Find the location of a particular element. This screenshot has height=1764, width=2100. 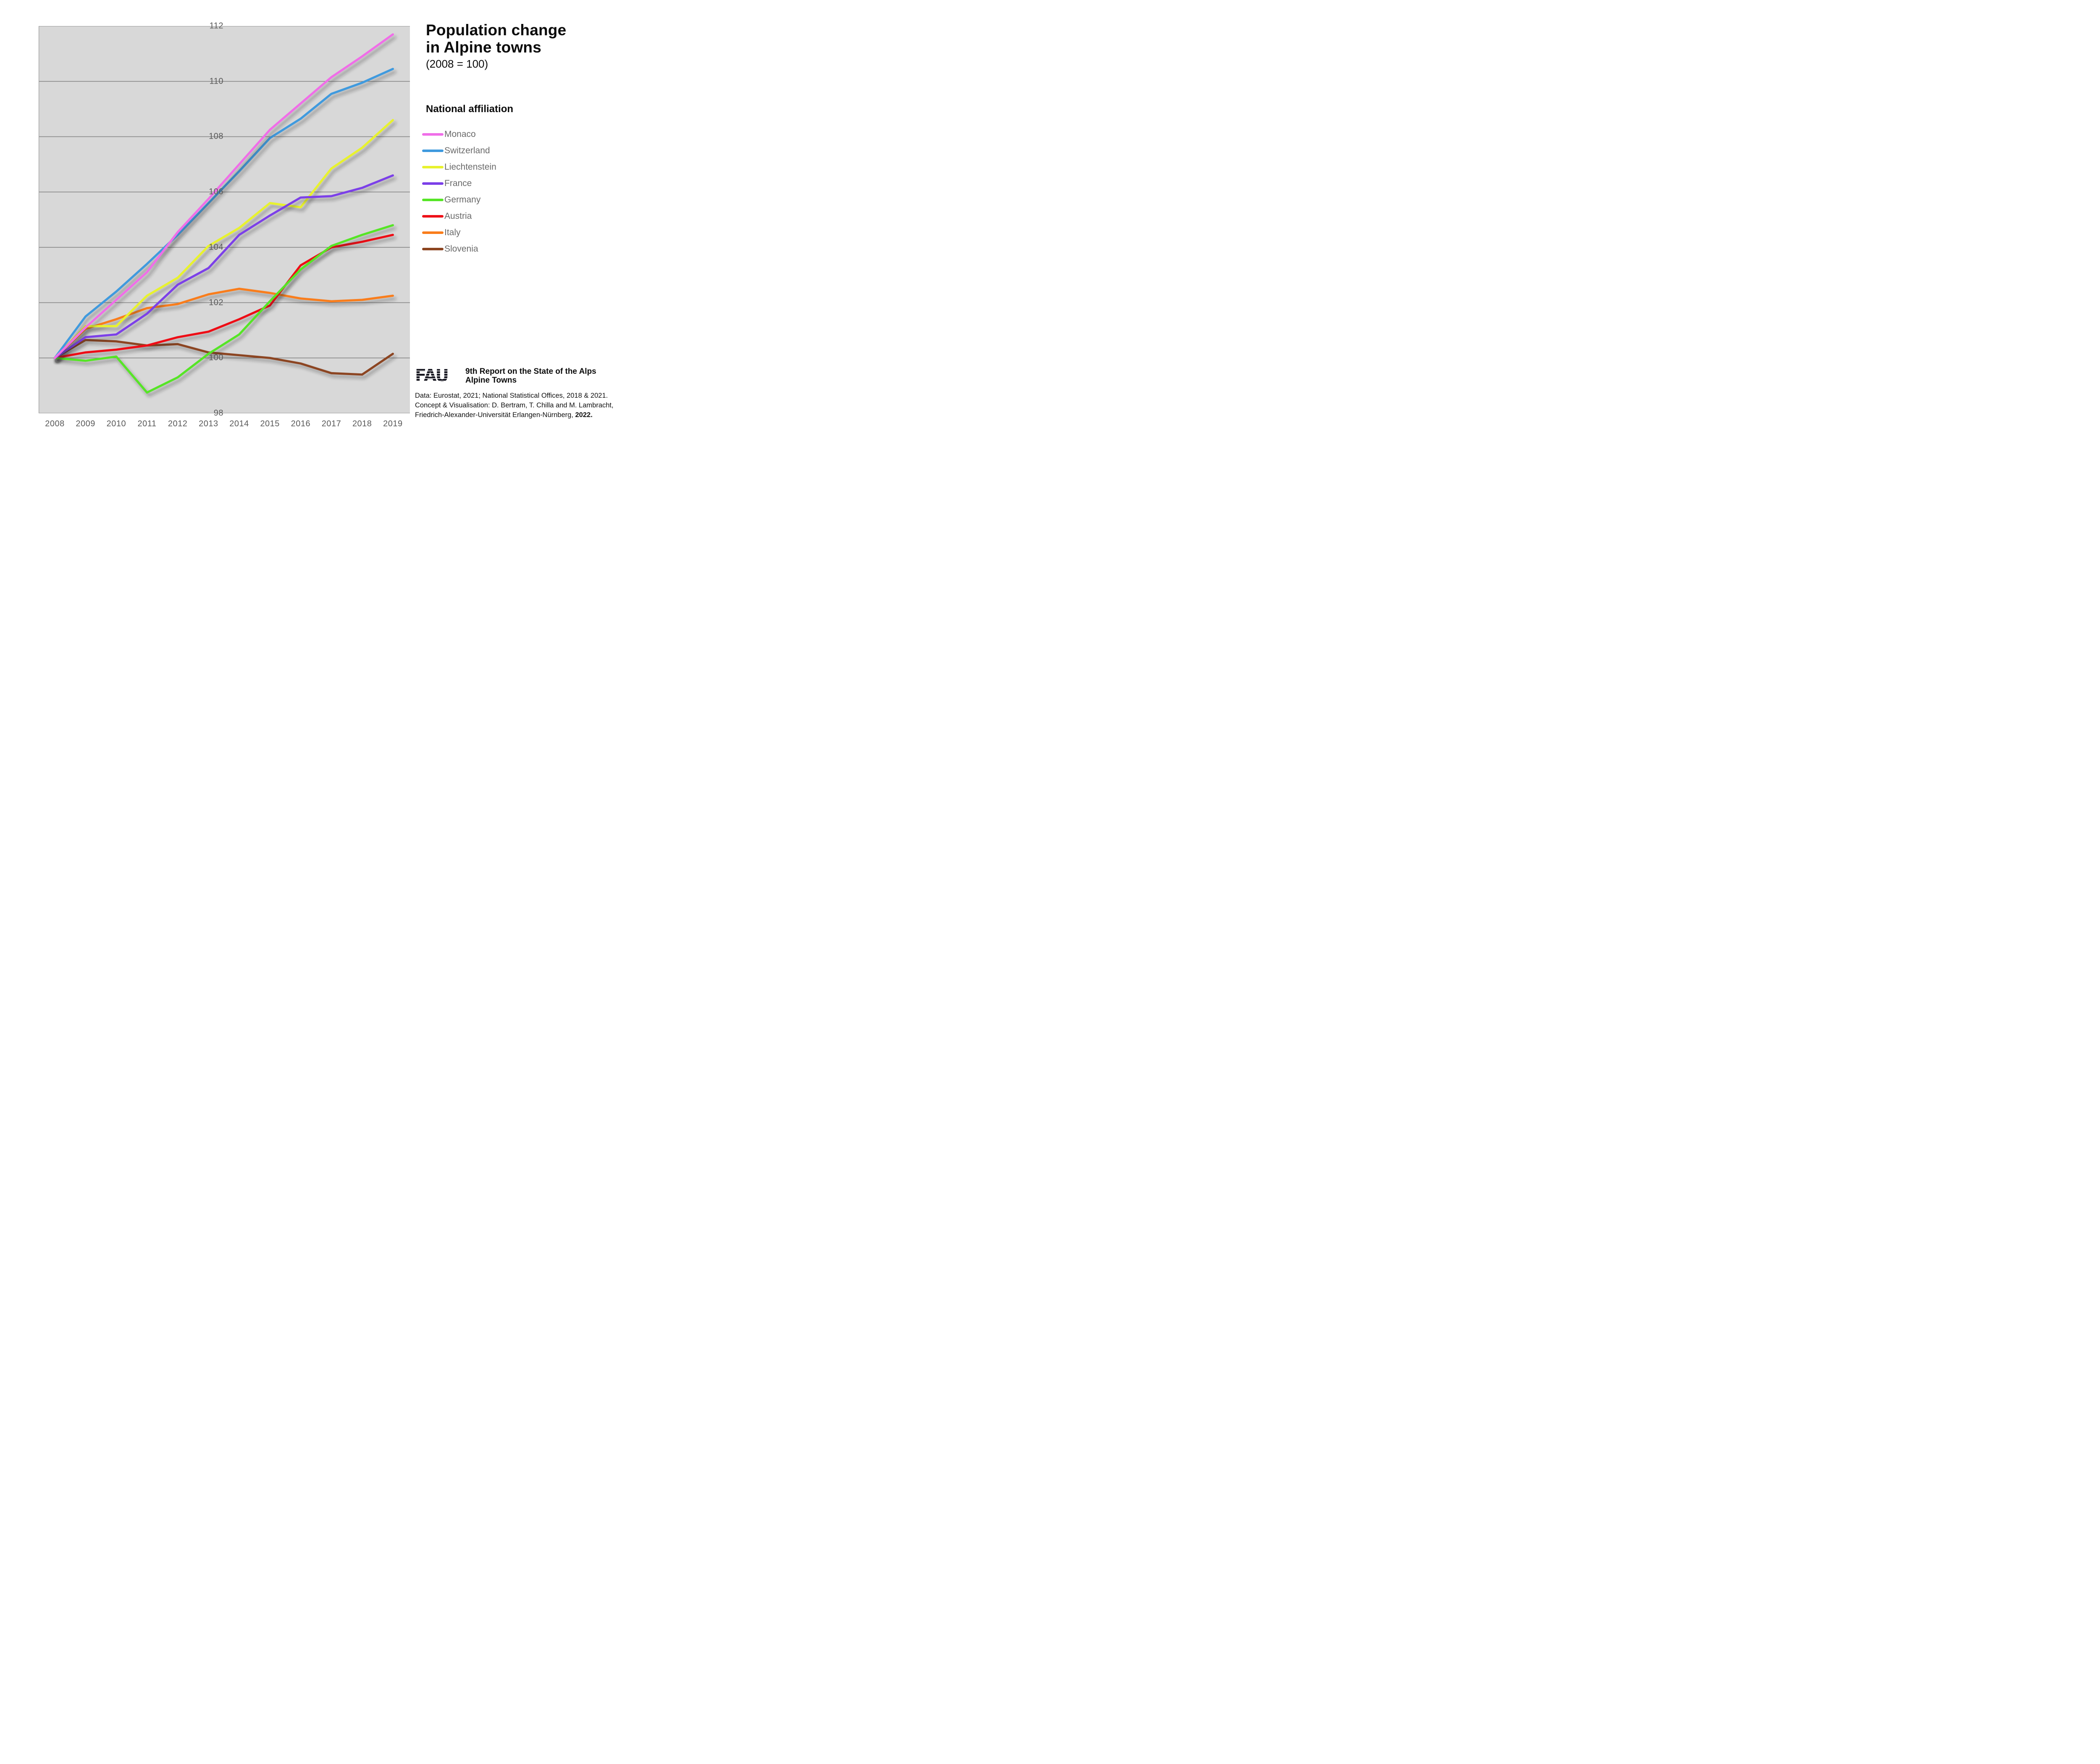

x-tick-label-2014: 2014 is located at coordinates (239, 423).